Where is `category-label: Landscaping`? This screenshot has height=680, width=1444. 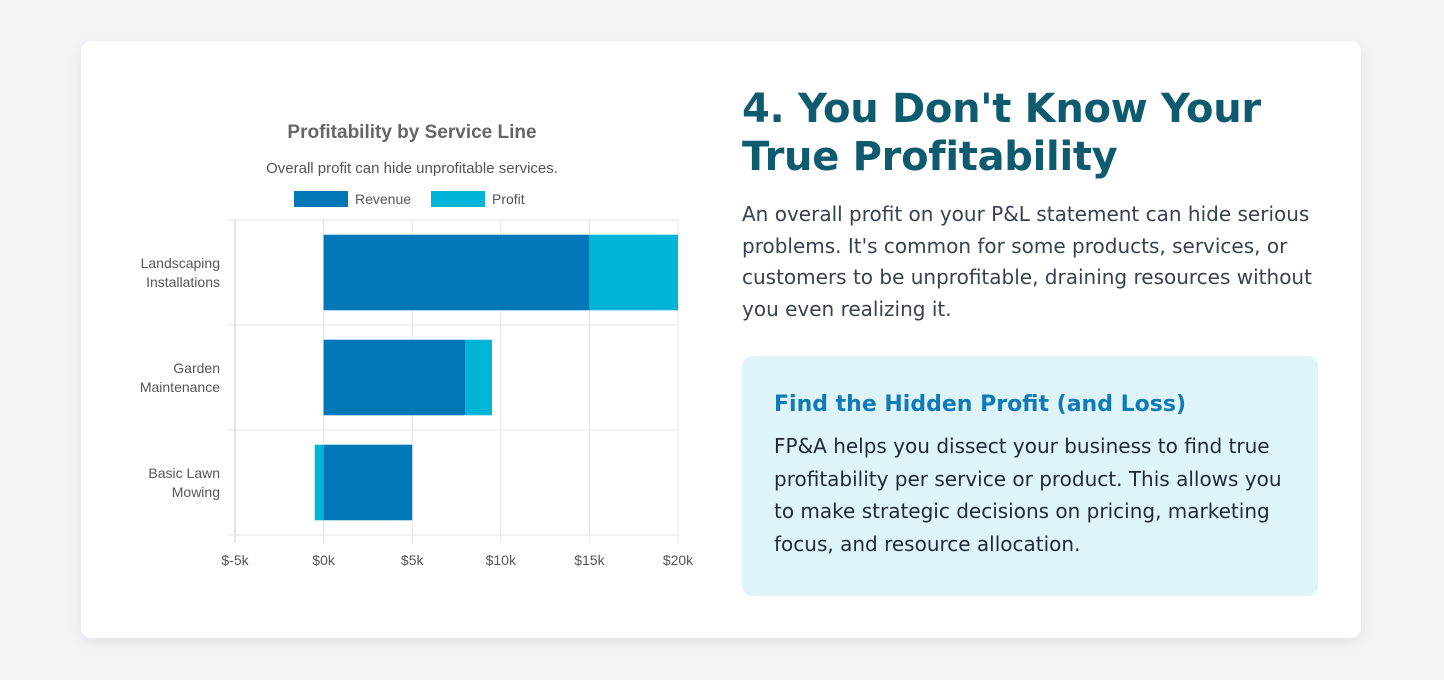 category-label: Landscaping is located at coordinates (180, 263).